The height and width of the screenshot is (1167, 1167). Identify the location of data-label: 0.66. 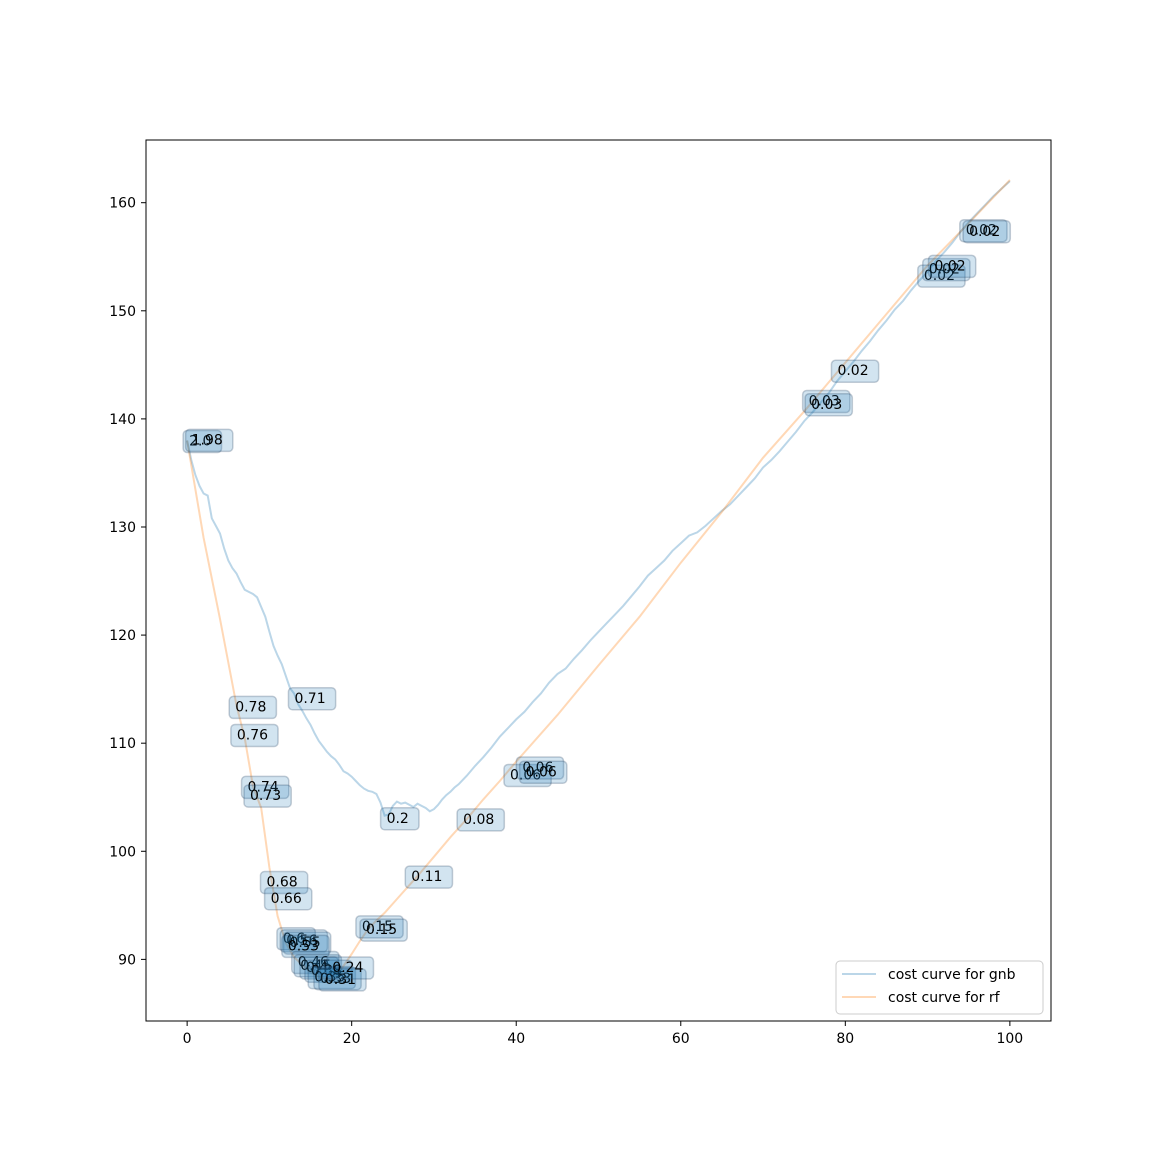
(288, 899).